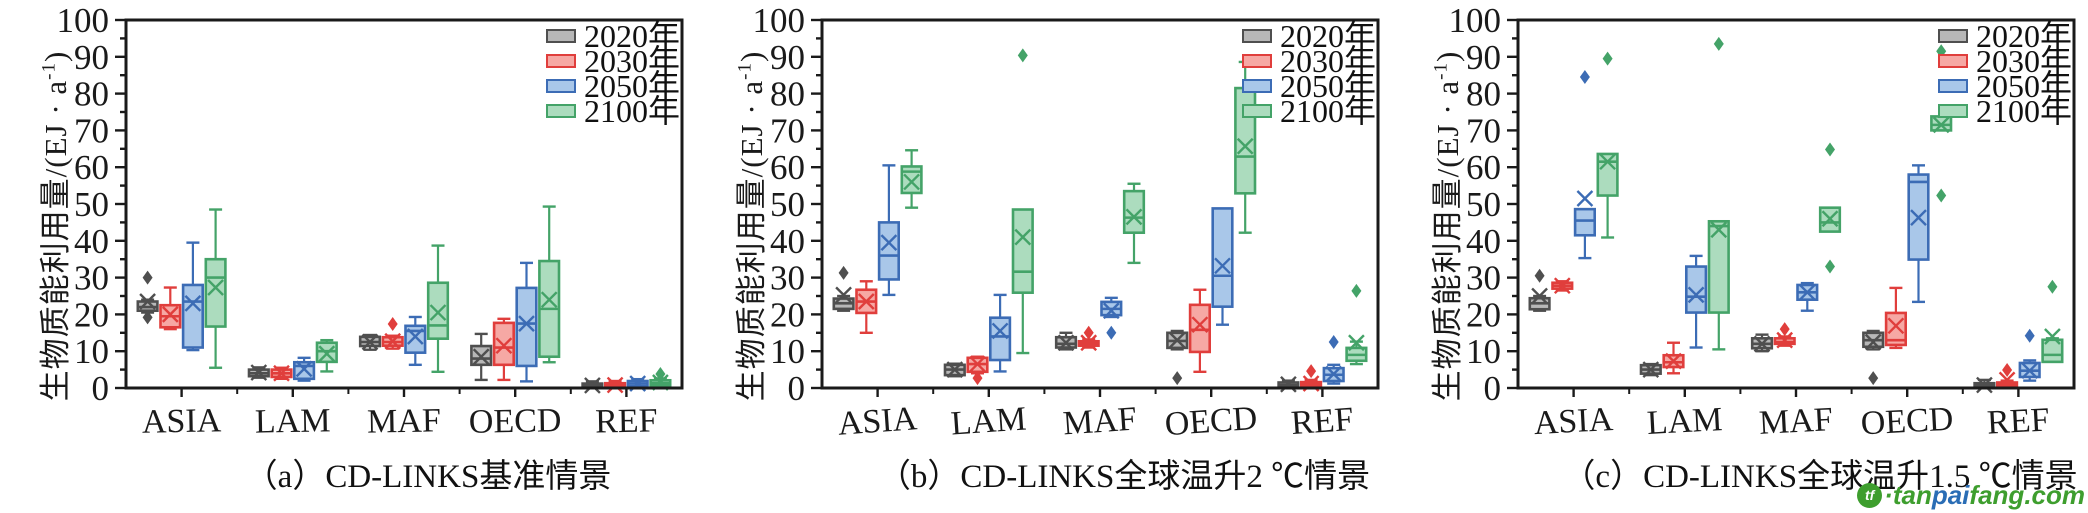  I want to click on legend-item-2030: 2030年, so click(1309, 61).